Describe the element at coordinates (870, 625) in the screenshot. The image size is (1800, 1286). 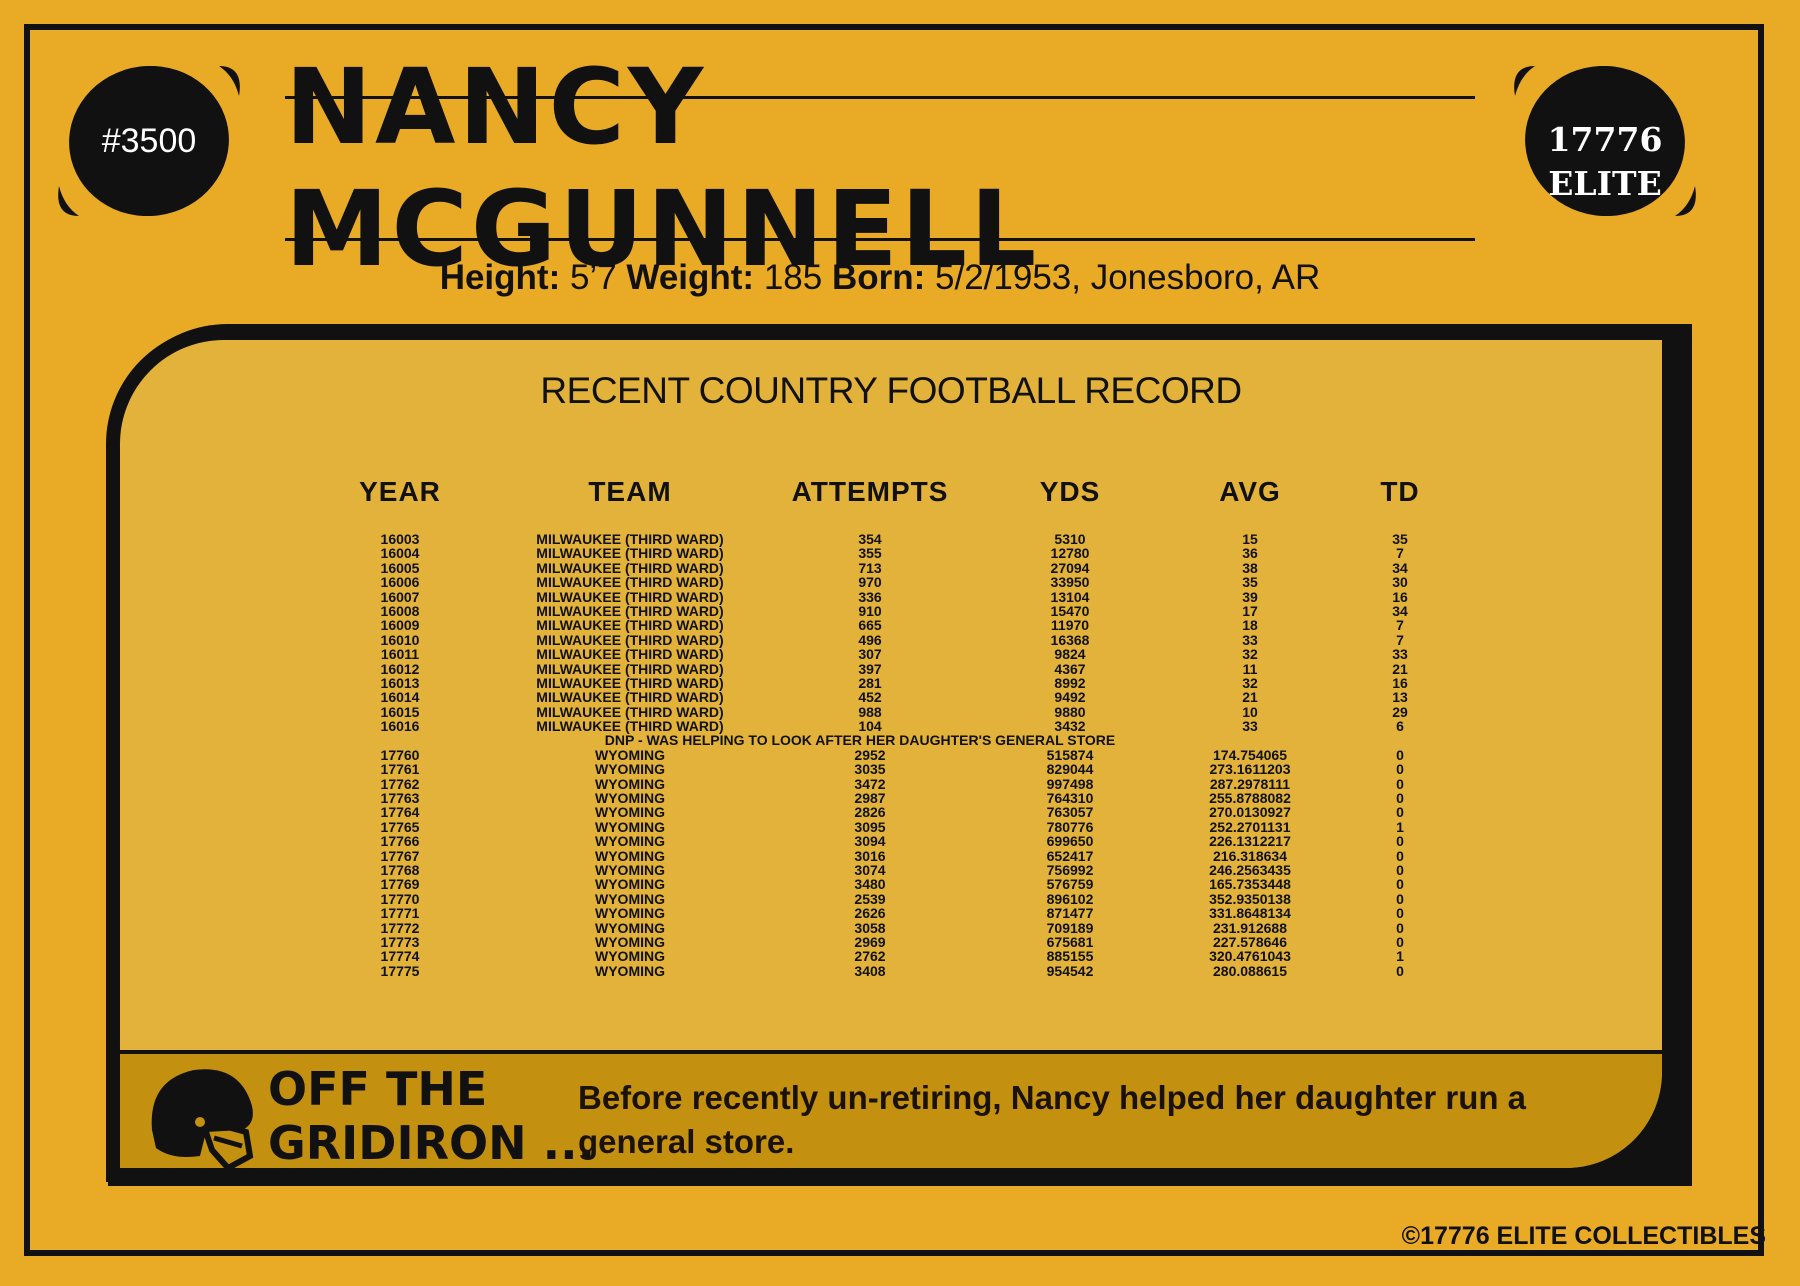
I see `cell-attempts: 665` at that location.